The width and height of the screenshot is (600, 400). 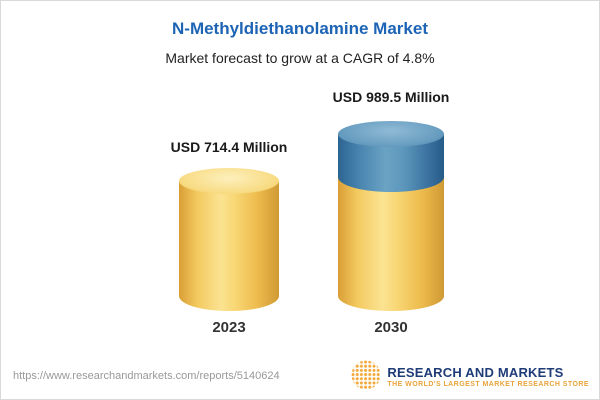 What do you see at coordinates (391, 327) in the screenshot?
I see `category-label-2030: 2030` at bounding box center [391, 327].